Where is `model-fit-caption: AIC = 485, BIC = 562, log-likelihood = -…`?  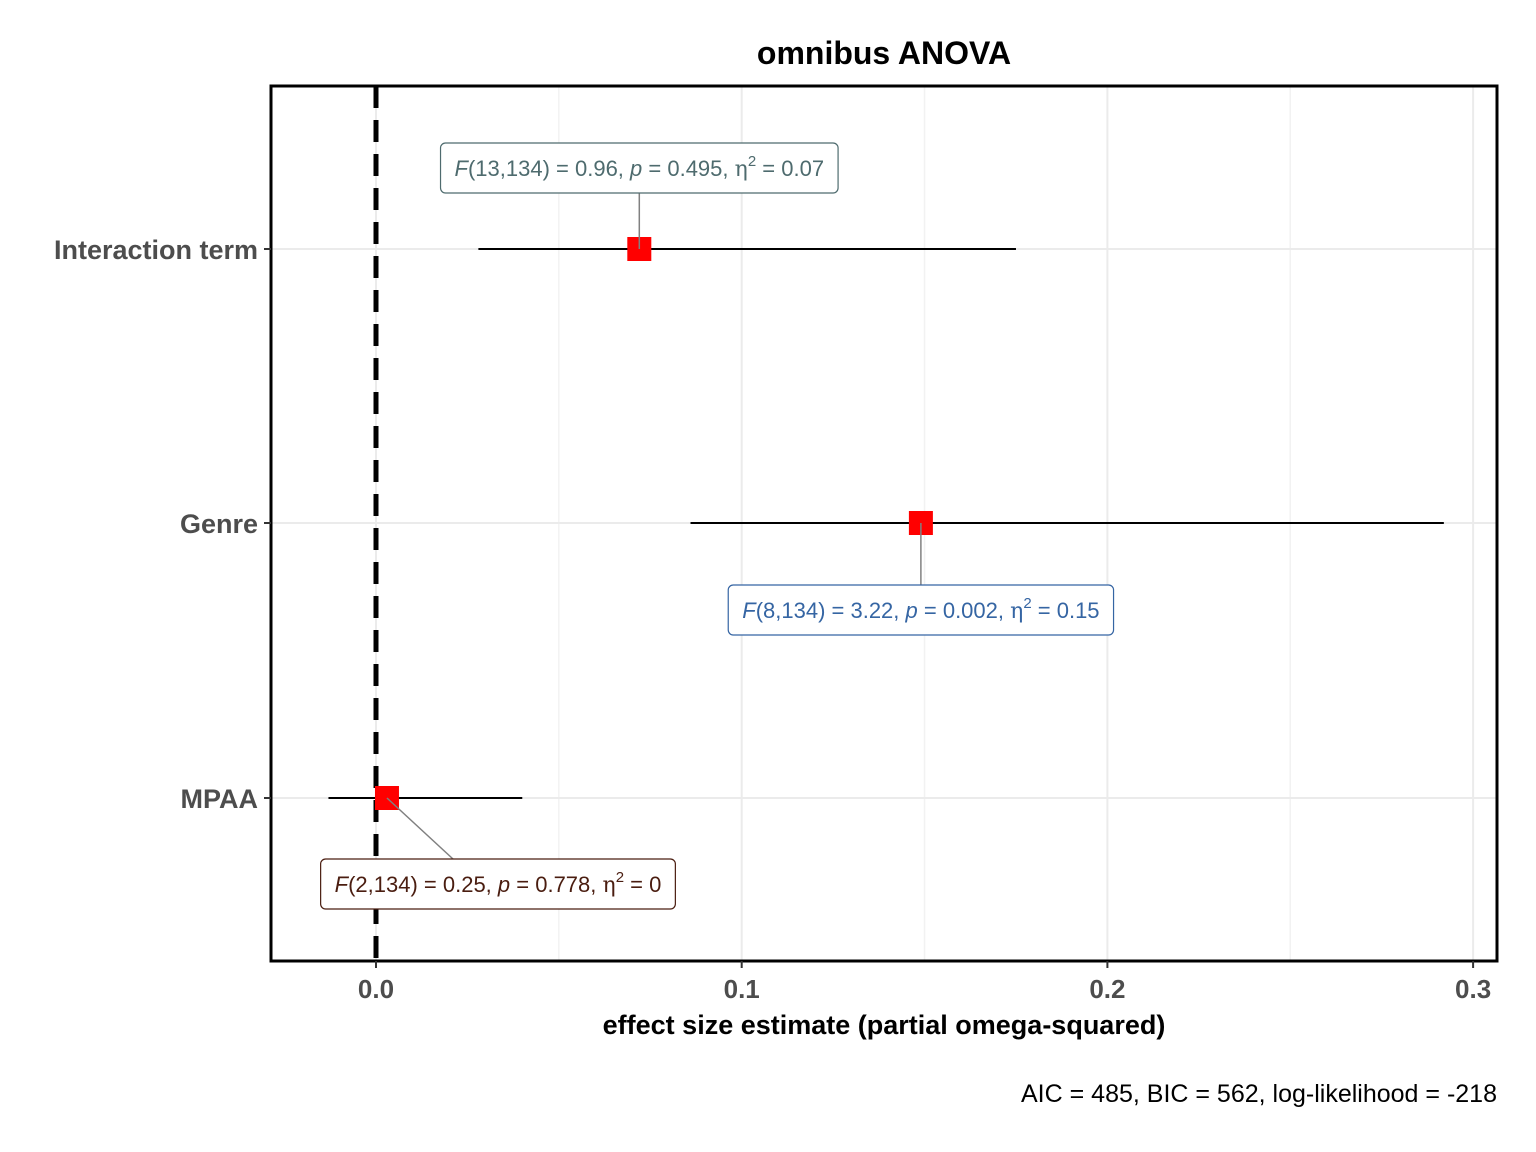 model-fit-caption: AIC = 485, BIC = 562, log-likelihood = -… is located at coordinates (1259, 1094).